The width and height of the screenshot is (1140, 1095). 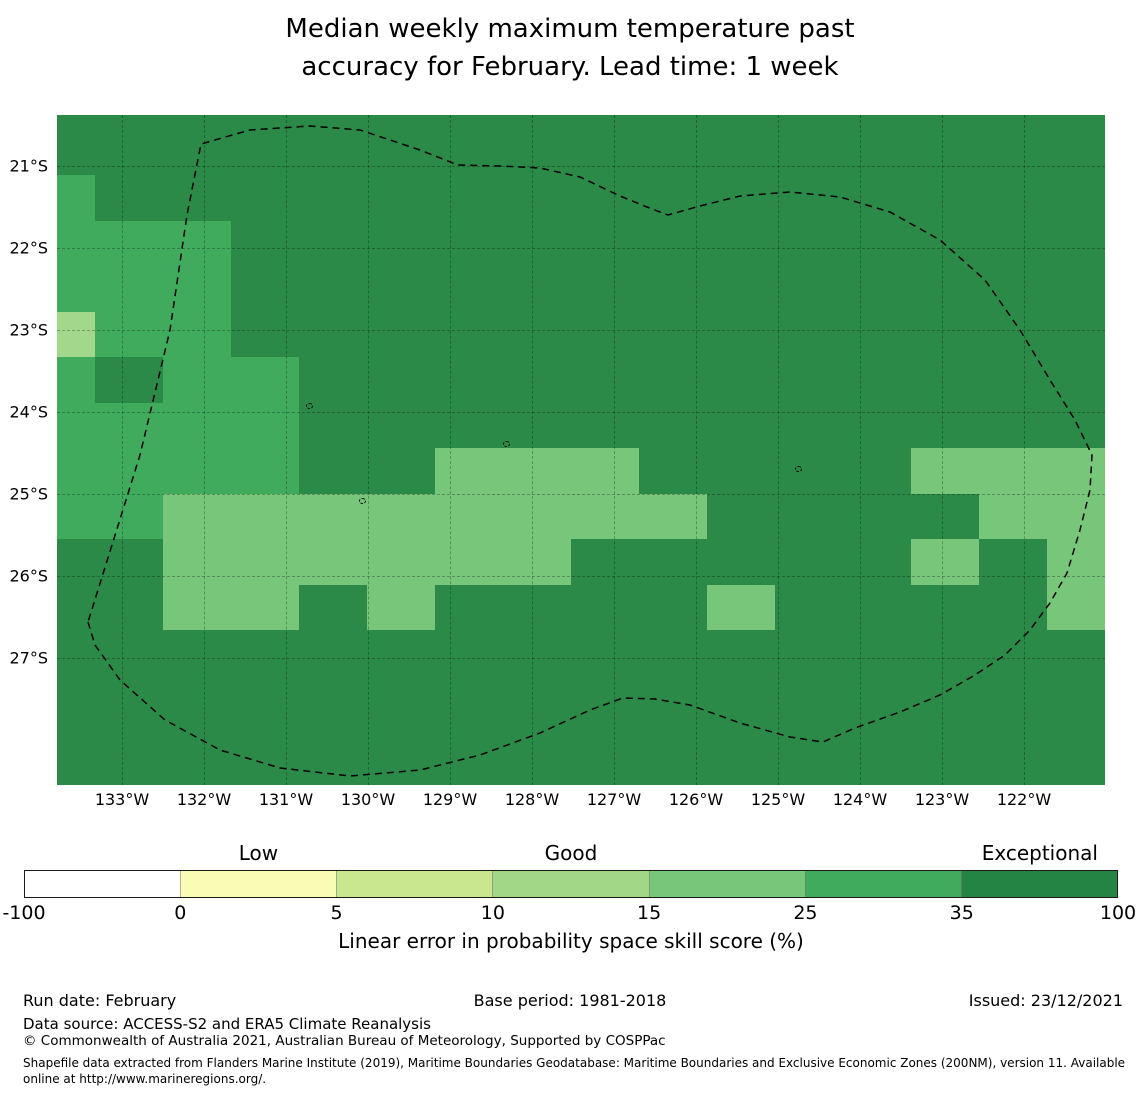 I want to click on title-line-1: Median weekly maximum temperature past, so click(x=570, y=29).